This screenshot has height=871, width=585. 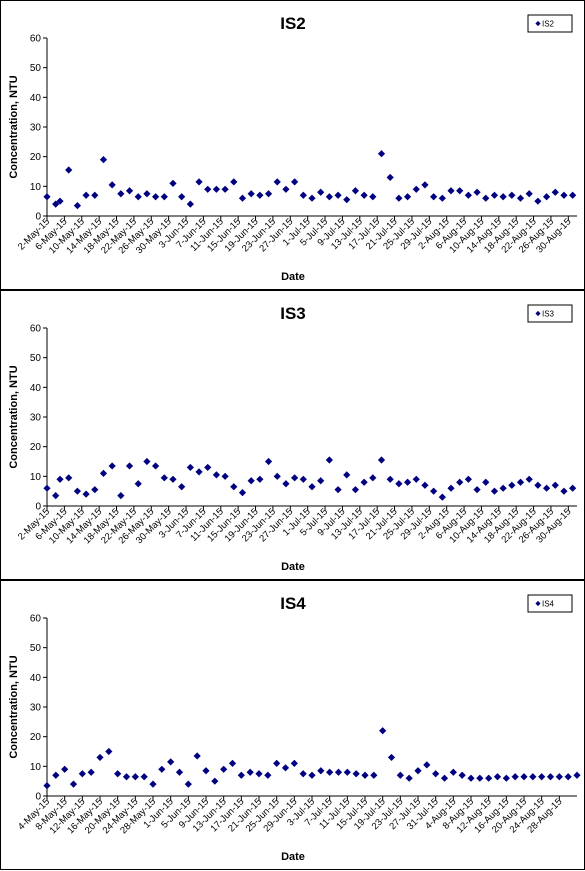 I want to click on chart-title: IS3, so click(x=293, y=313).